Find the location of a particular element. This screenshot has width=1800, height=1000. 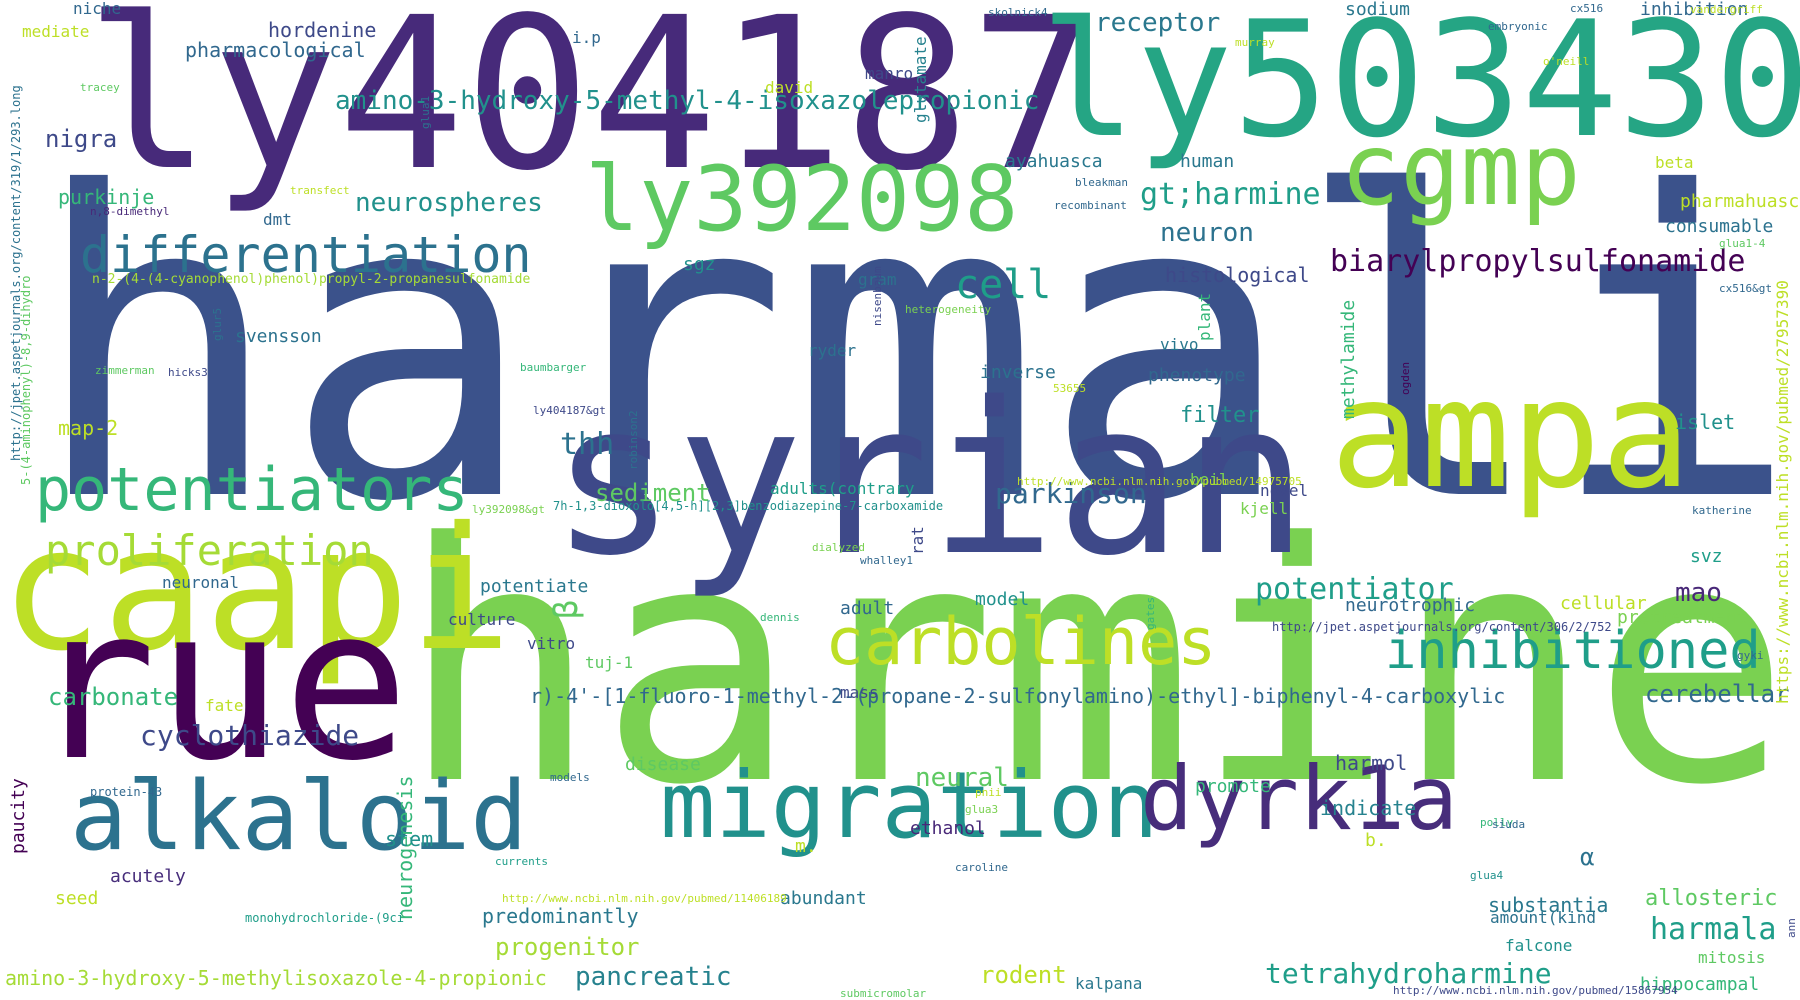

word-nisenbaum: nisenbaum is located at coordinates (877, 296).